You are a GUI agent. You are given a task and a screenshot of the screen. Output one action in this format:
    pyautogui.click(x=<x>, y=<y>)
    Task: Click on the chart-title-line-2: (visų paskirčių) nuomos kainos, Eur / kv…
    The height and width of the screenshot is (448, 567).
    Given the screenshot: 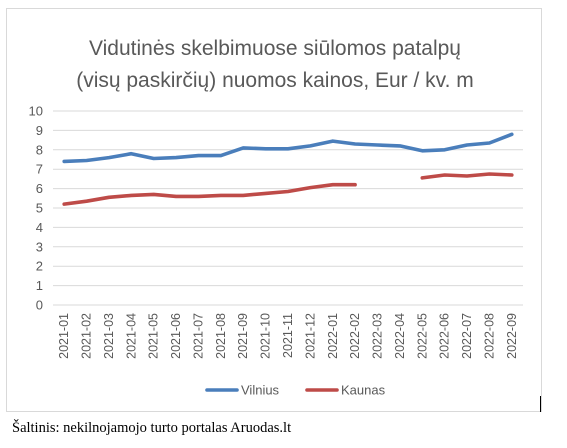 What is the action you would take?
    pyautogui.click(x=275, y=80)
    